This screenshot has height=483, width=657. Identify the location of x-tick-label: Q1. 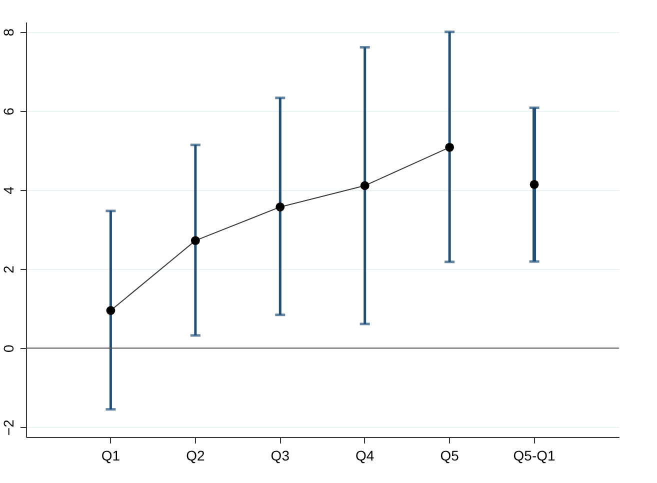
(110, 456).